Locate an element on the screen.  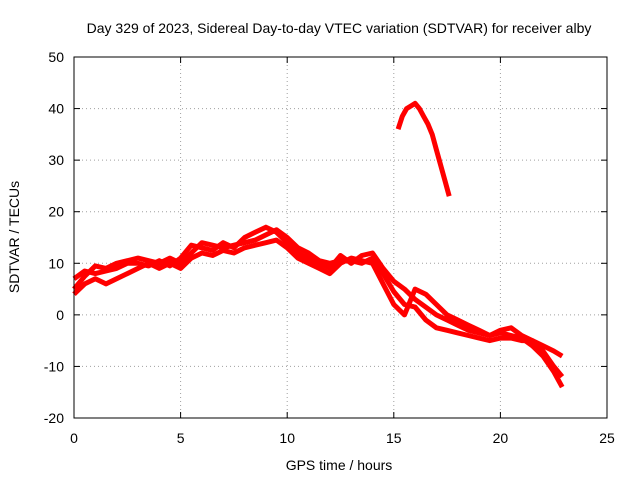
y-tick-label: 40 is located at coordinates (56, 109).